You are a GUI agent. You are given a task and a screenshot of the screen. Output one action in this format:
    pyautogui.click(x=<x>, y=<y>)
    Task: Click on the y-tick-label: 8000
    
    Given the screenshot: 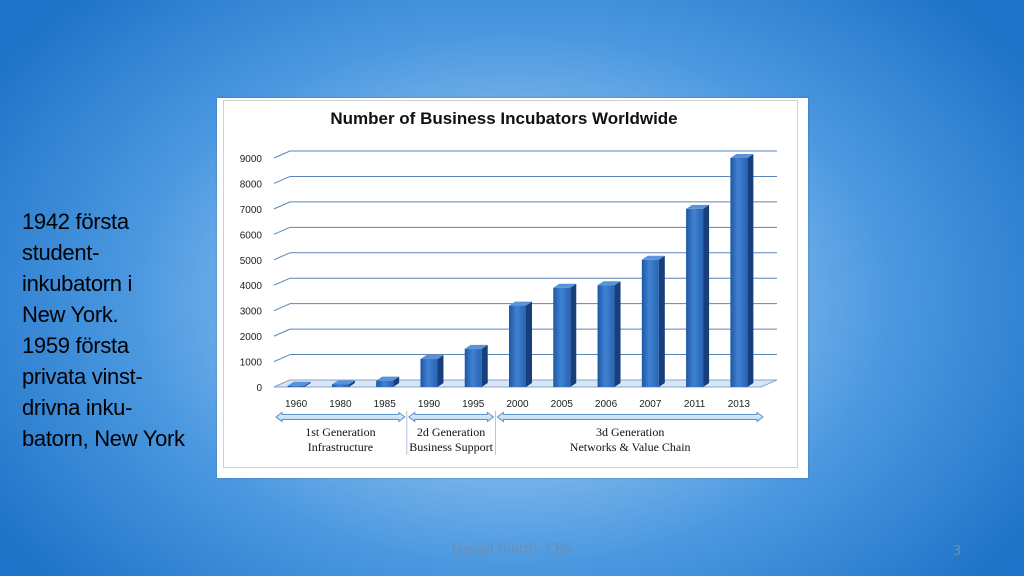 What is the action you would take?
    pyautogui.click(x=251, y=184)
    